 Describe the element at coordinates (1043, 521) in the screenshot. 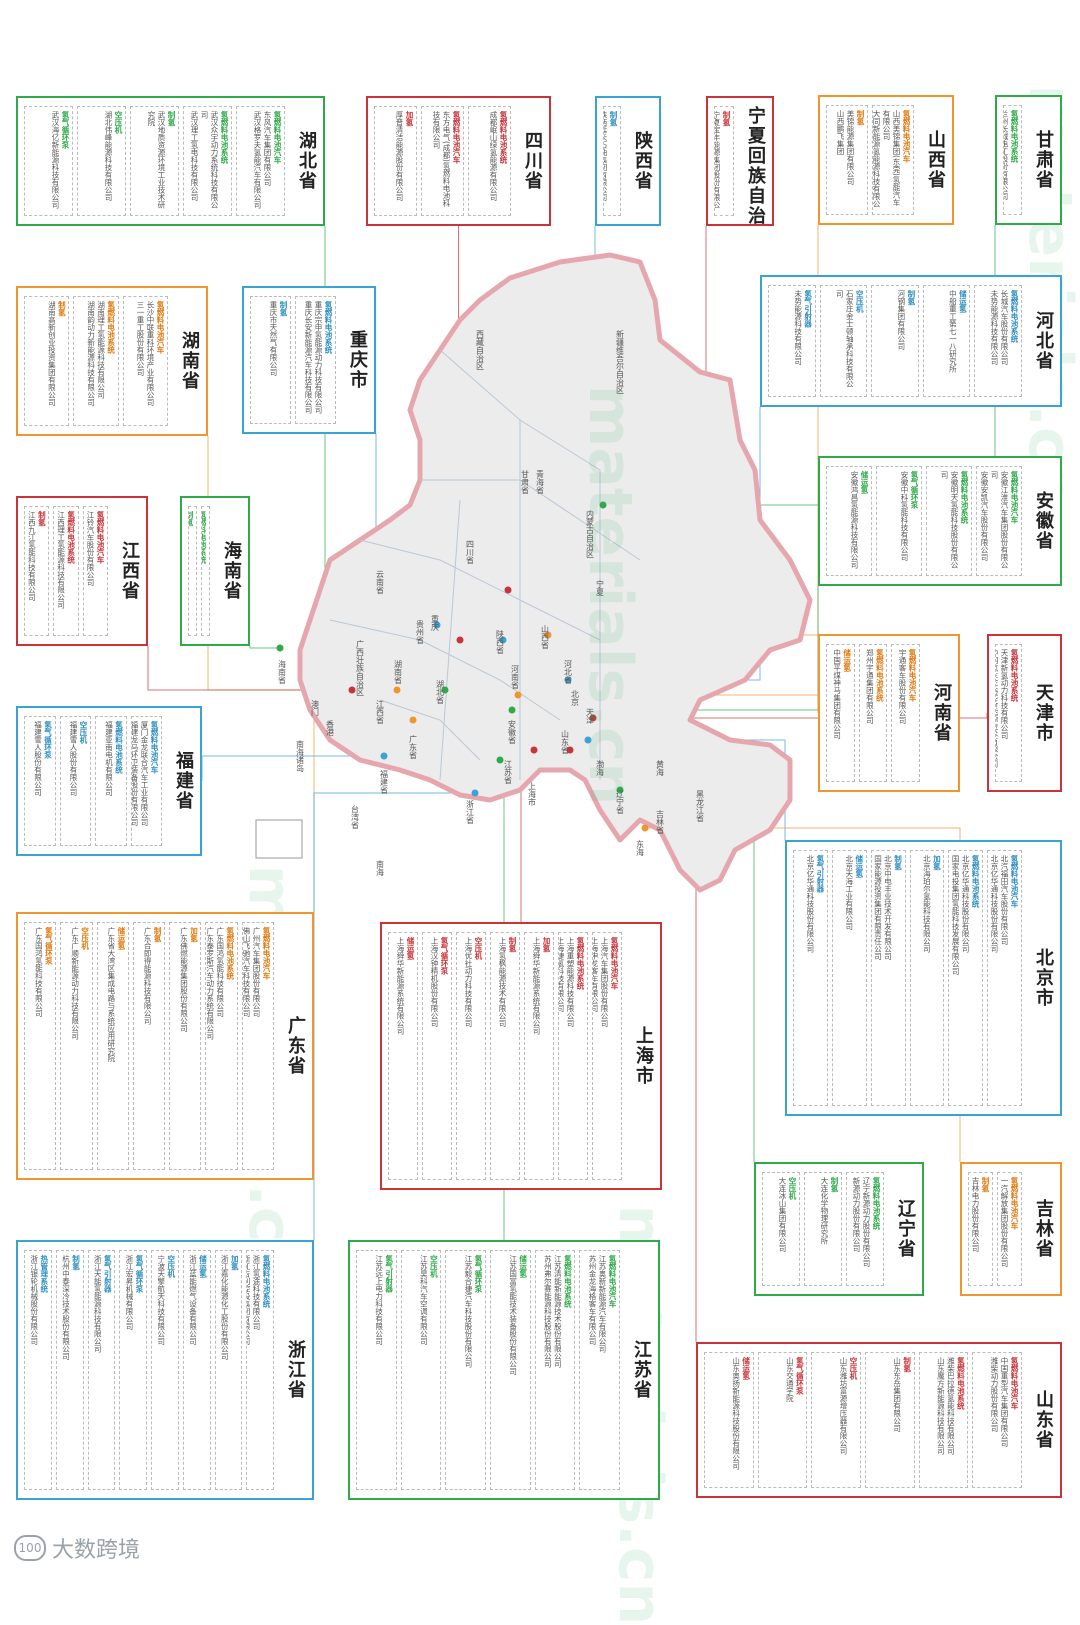

I see `province-title: 安徽省` at that location.